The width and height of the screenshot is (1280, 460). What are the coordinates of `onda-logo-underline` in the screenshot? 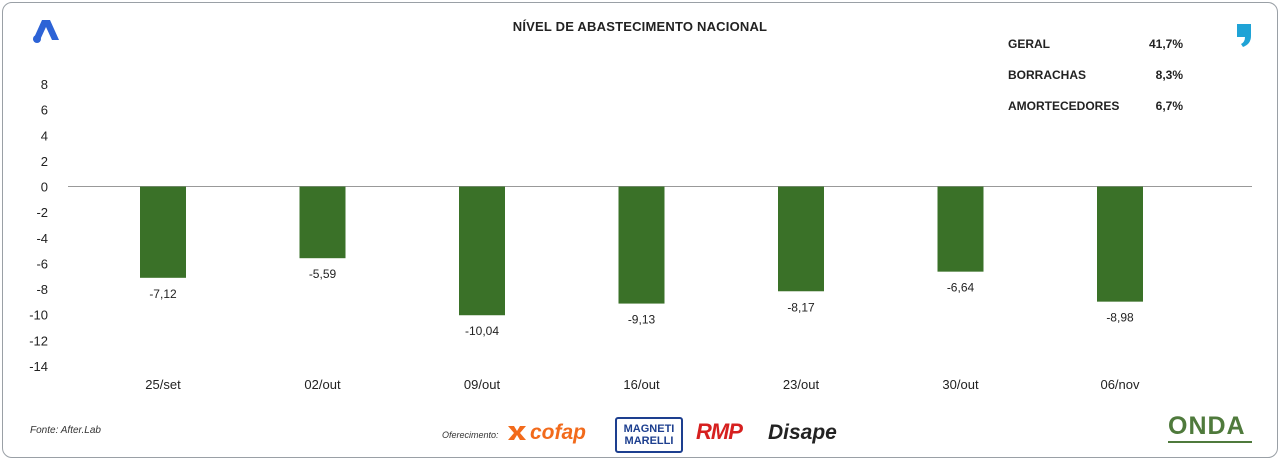 It's located at (1210, 442).